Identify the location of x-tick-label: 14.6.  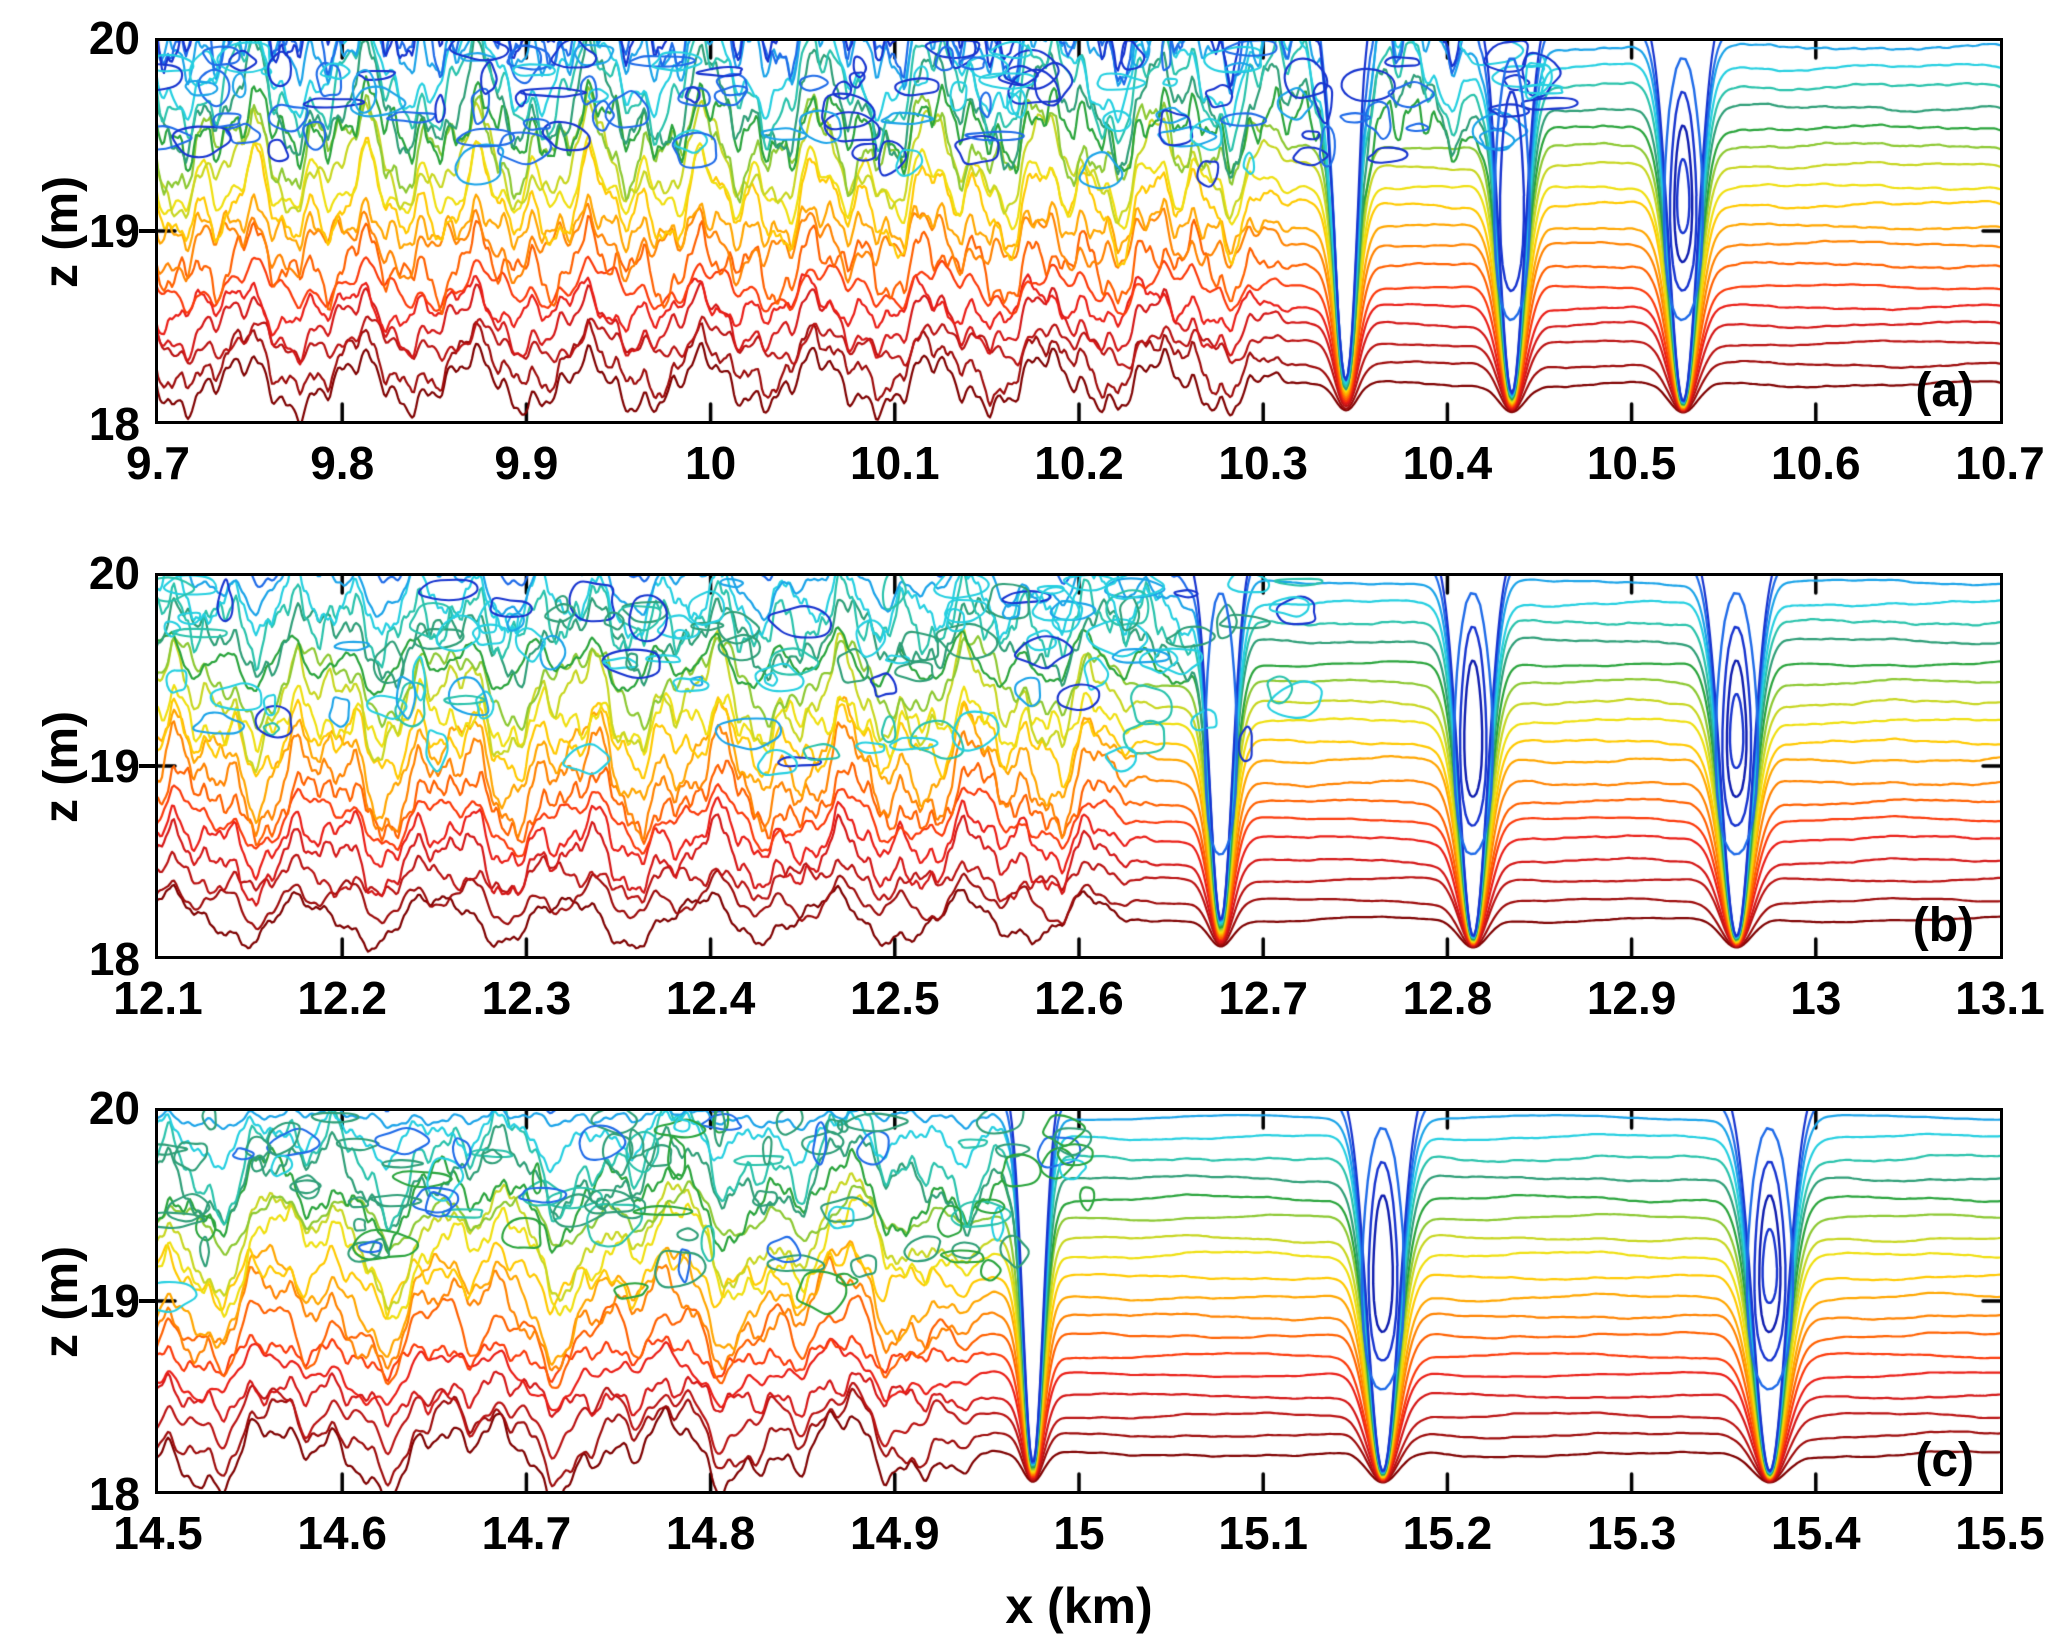
(342, 1533).